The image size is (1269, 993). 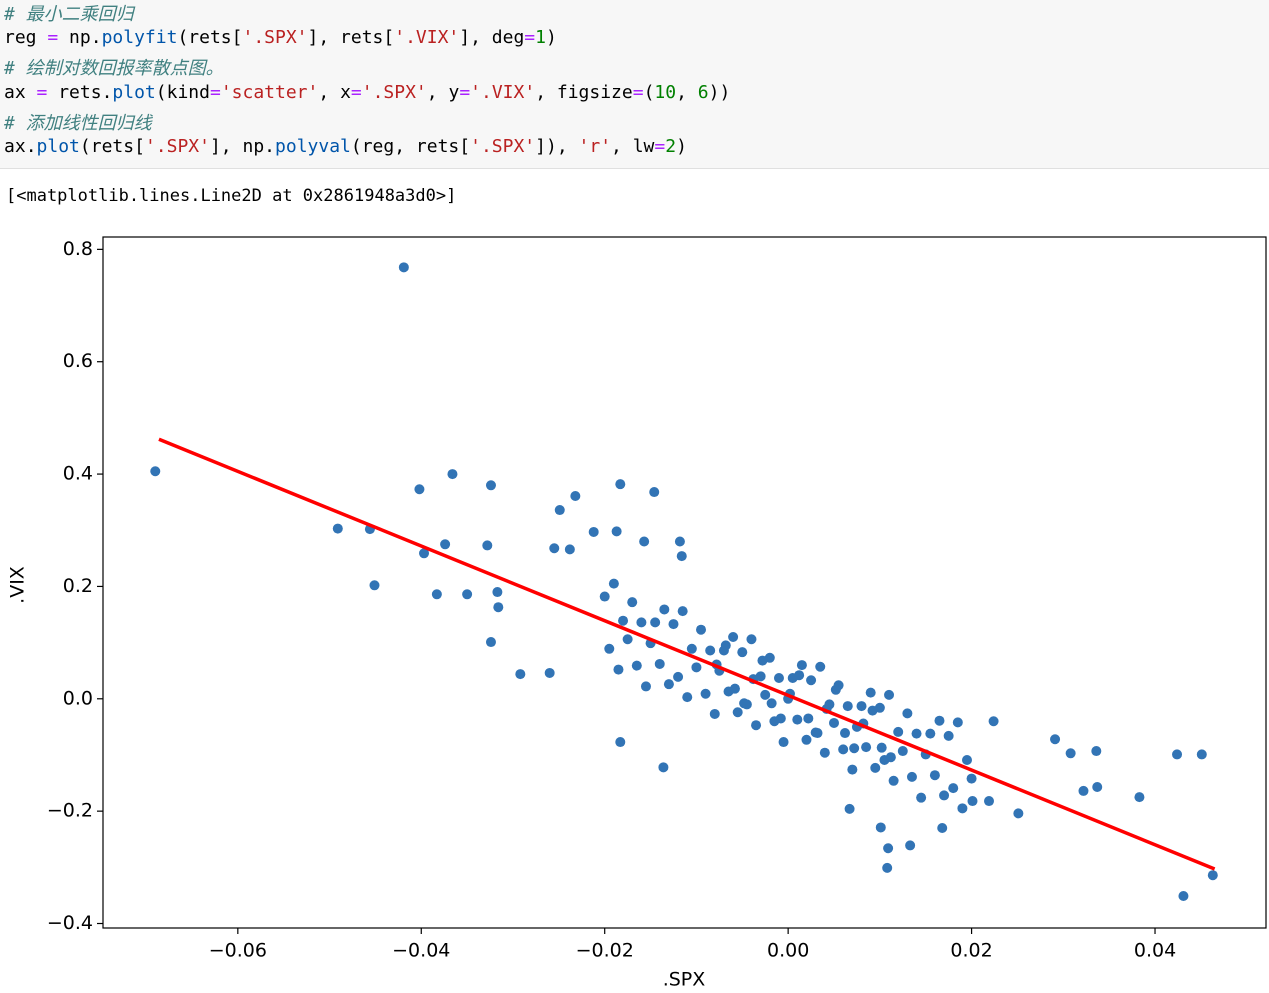 I want to click on y-tick-label: 0.8, so click(x=78, y=249).